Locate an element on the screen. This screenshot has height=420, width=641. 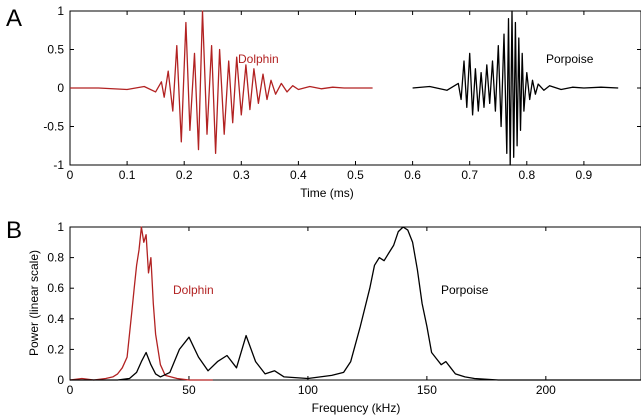
panel-b-annotation-dolphin: Dolphin is located at coordinates (193, 290).